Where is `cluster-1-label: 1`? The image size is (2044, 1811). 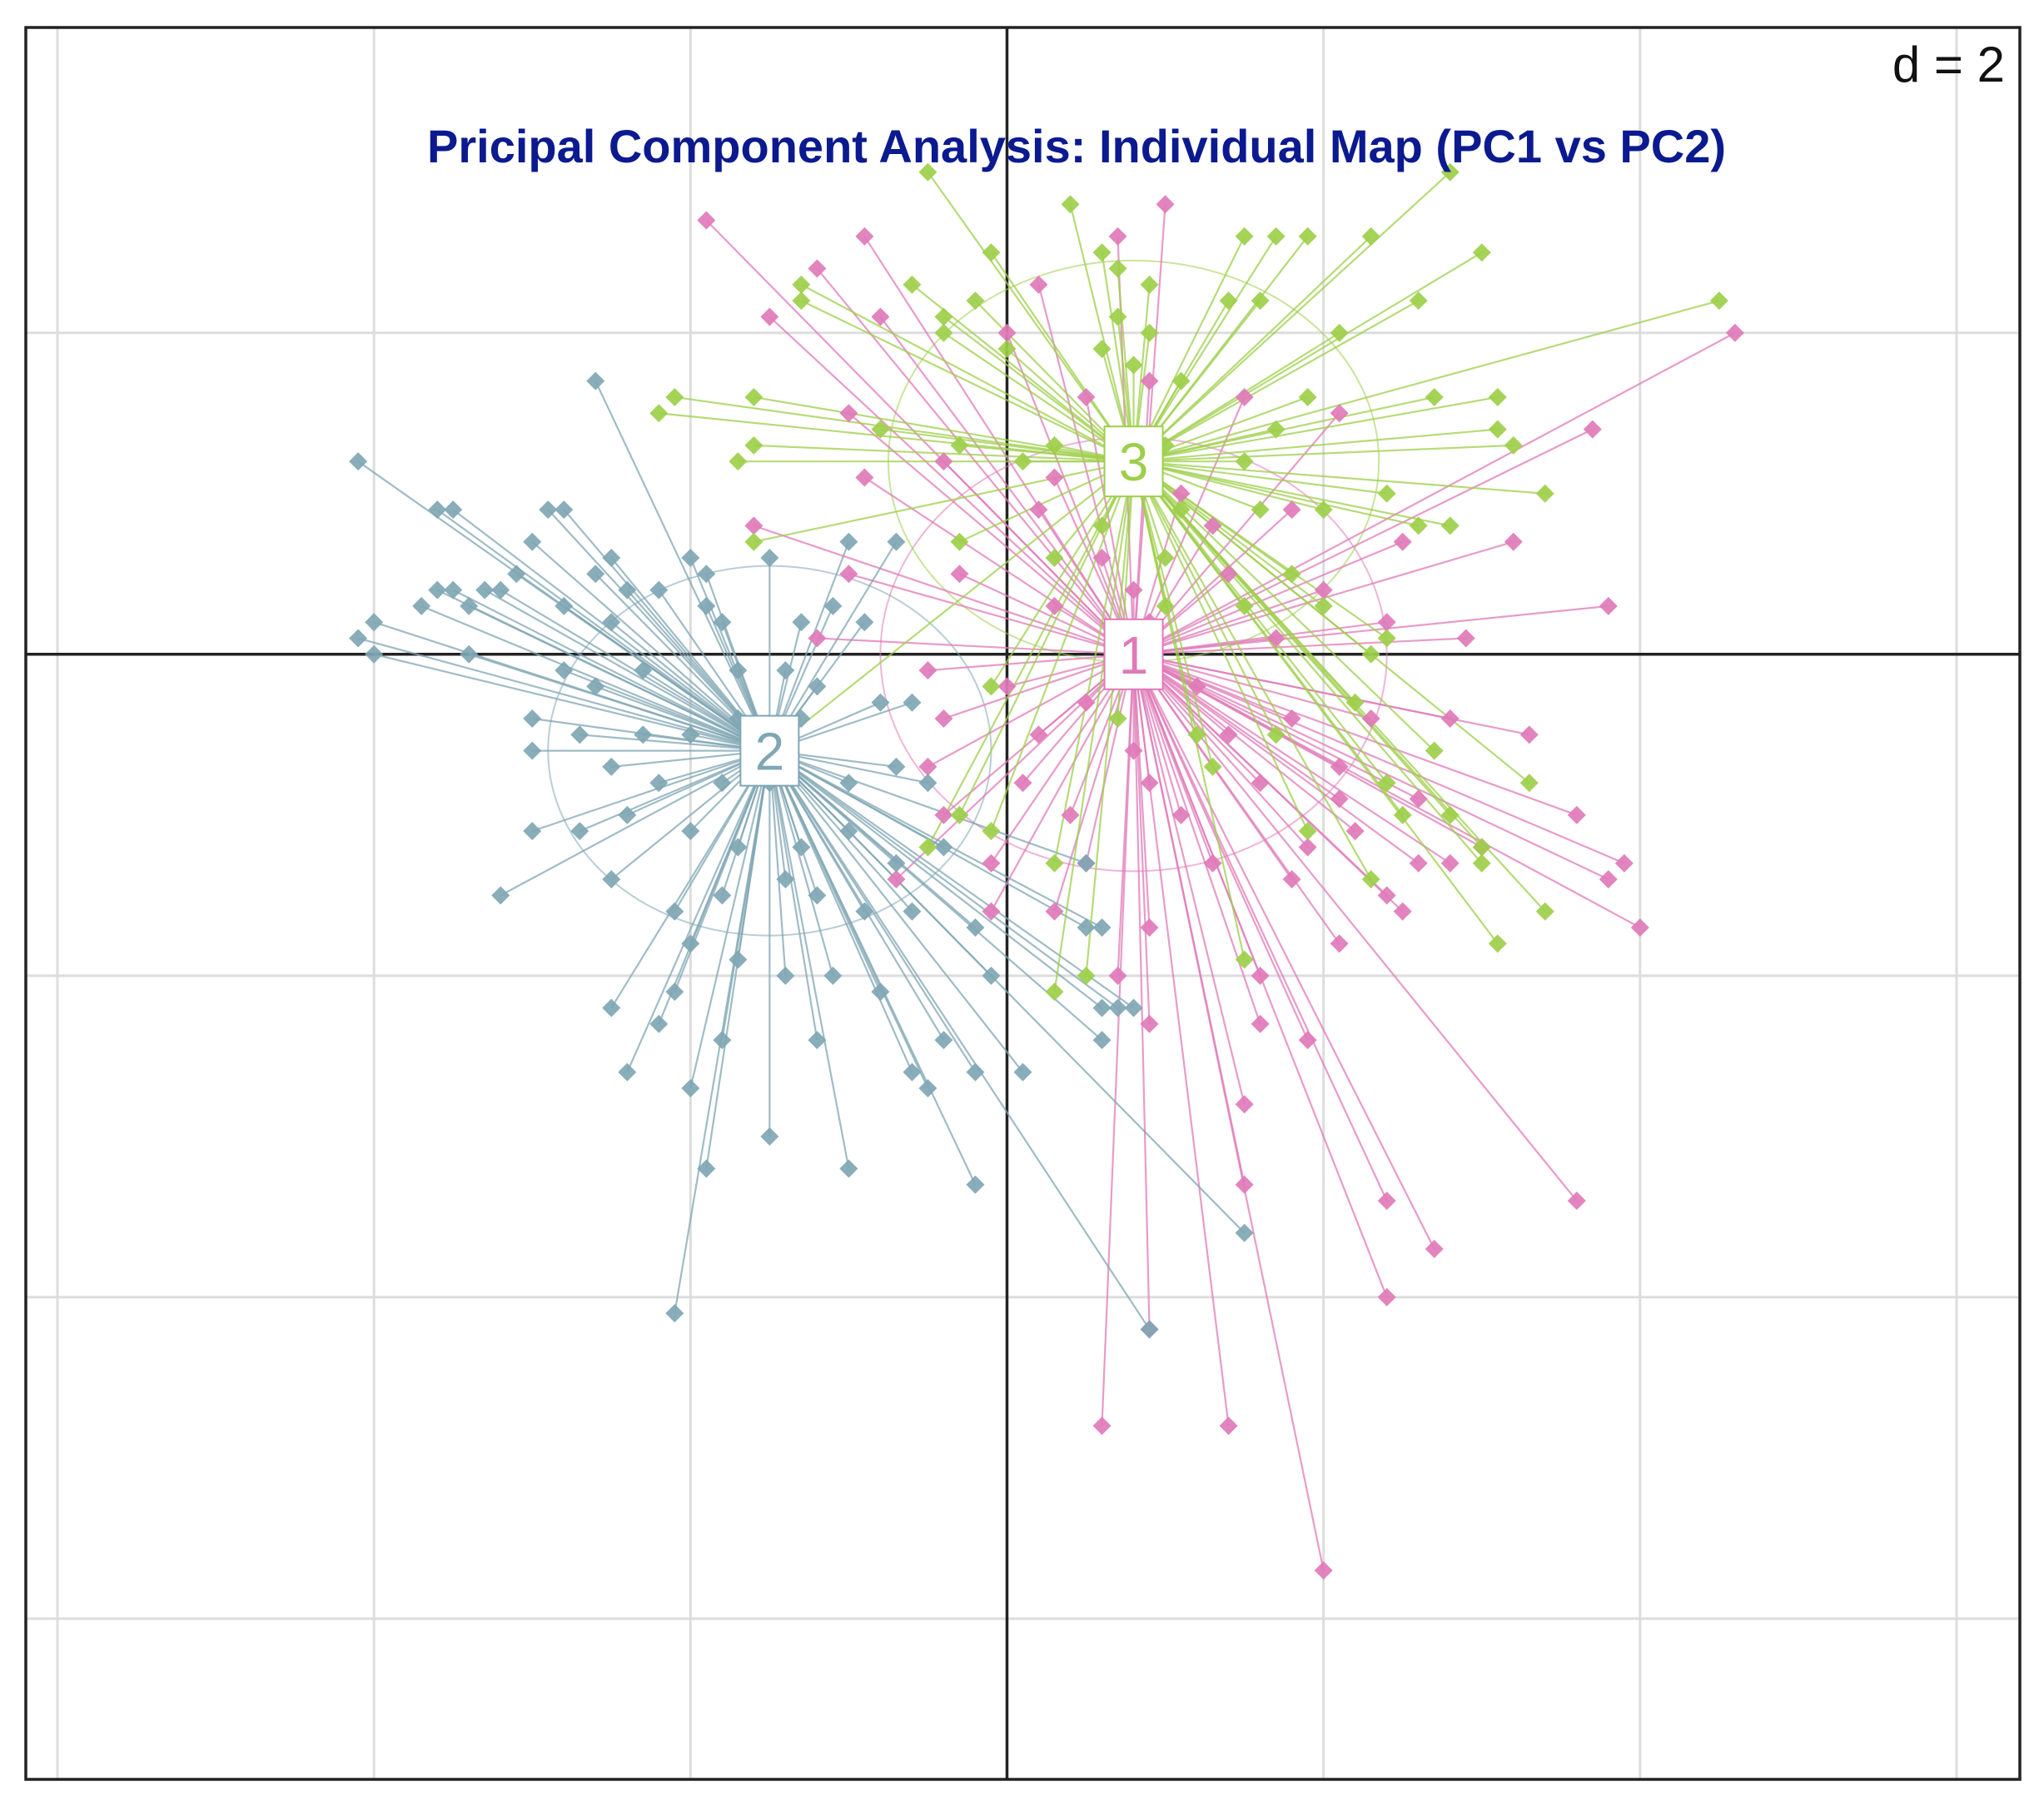
cluster-1-label: 1 is located at coordinates (1134, 655).